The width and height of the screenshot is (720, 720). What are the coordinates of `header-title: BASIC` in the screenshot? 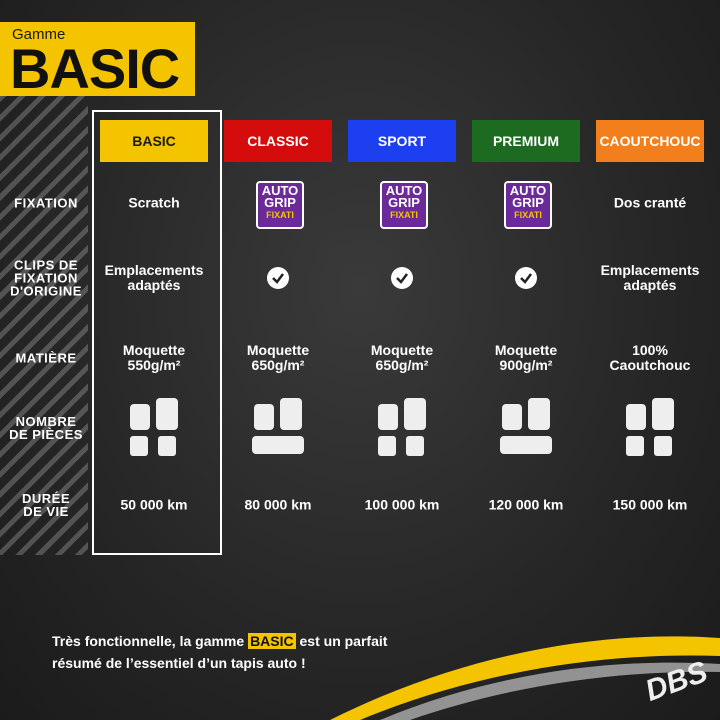 It's located at (95, 68).